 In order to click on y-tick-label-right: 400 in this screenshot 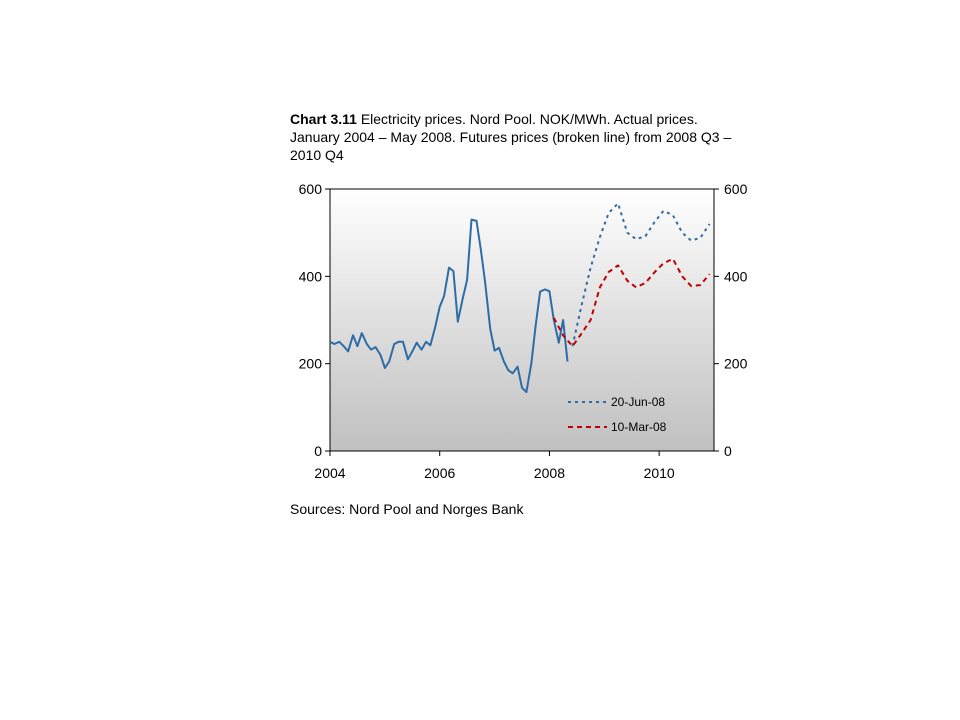, I will do `click(736, 276)`.